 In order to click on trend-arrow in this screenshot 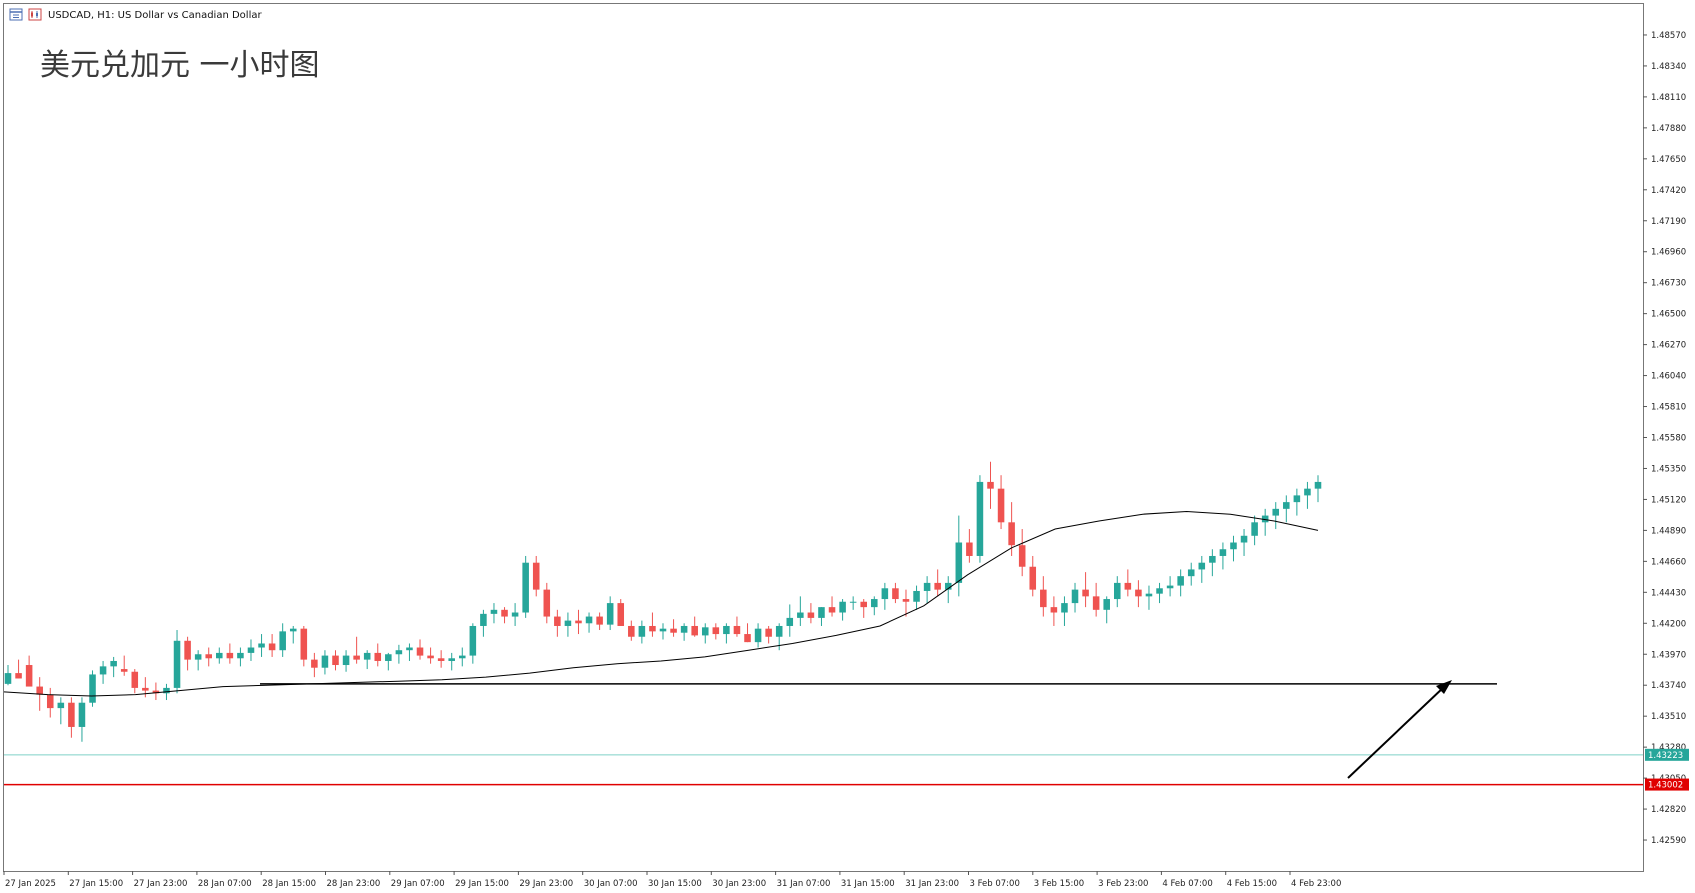, I will do `click(1399, 729)`.